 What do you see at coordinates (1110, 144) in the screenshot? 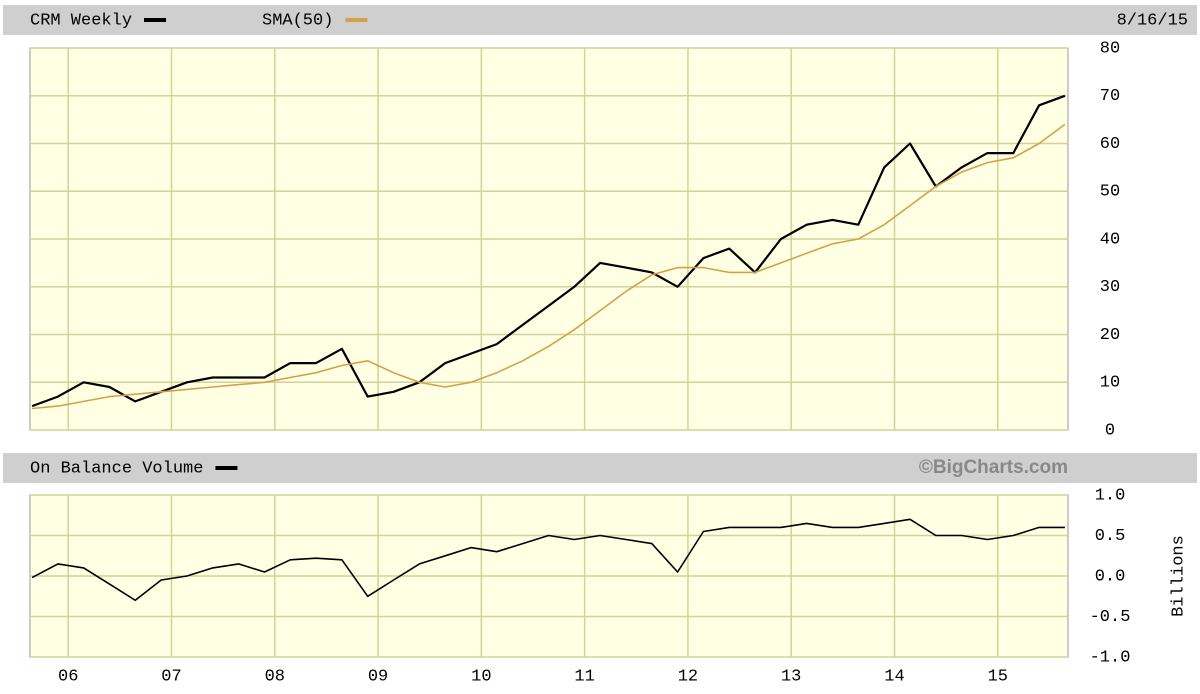
I see `y-tick-label: 60` at bounding box center [1110, 144].